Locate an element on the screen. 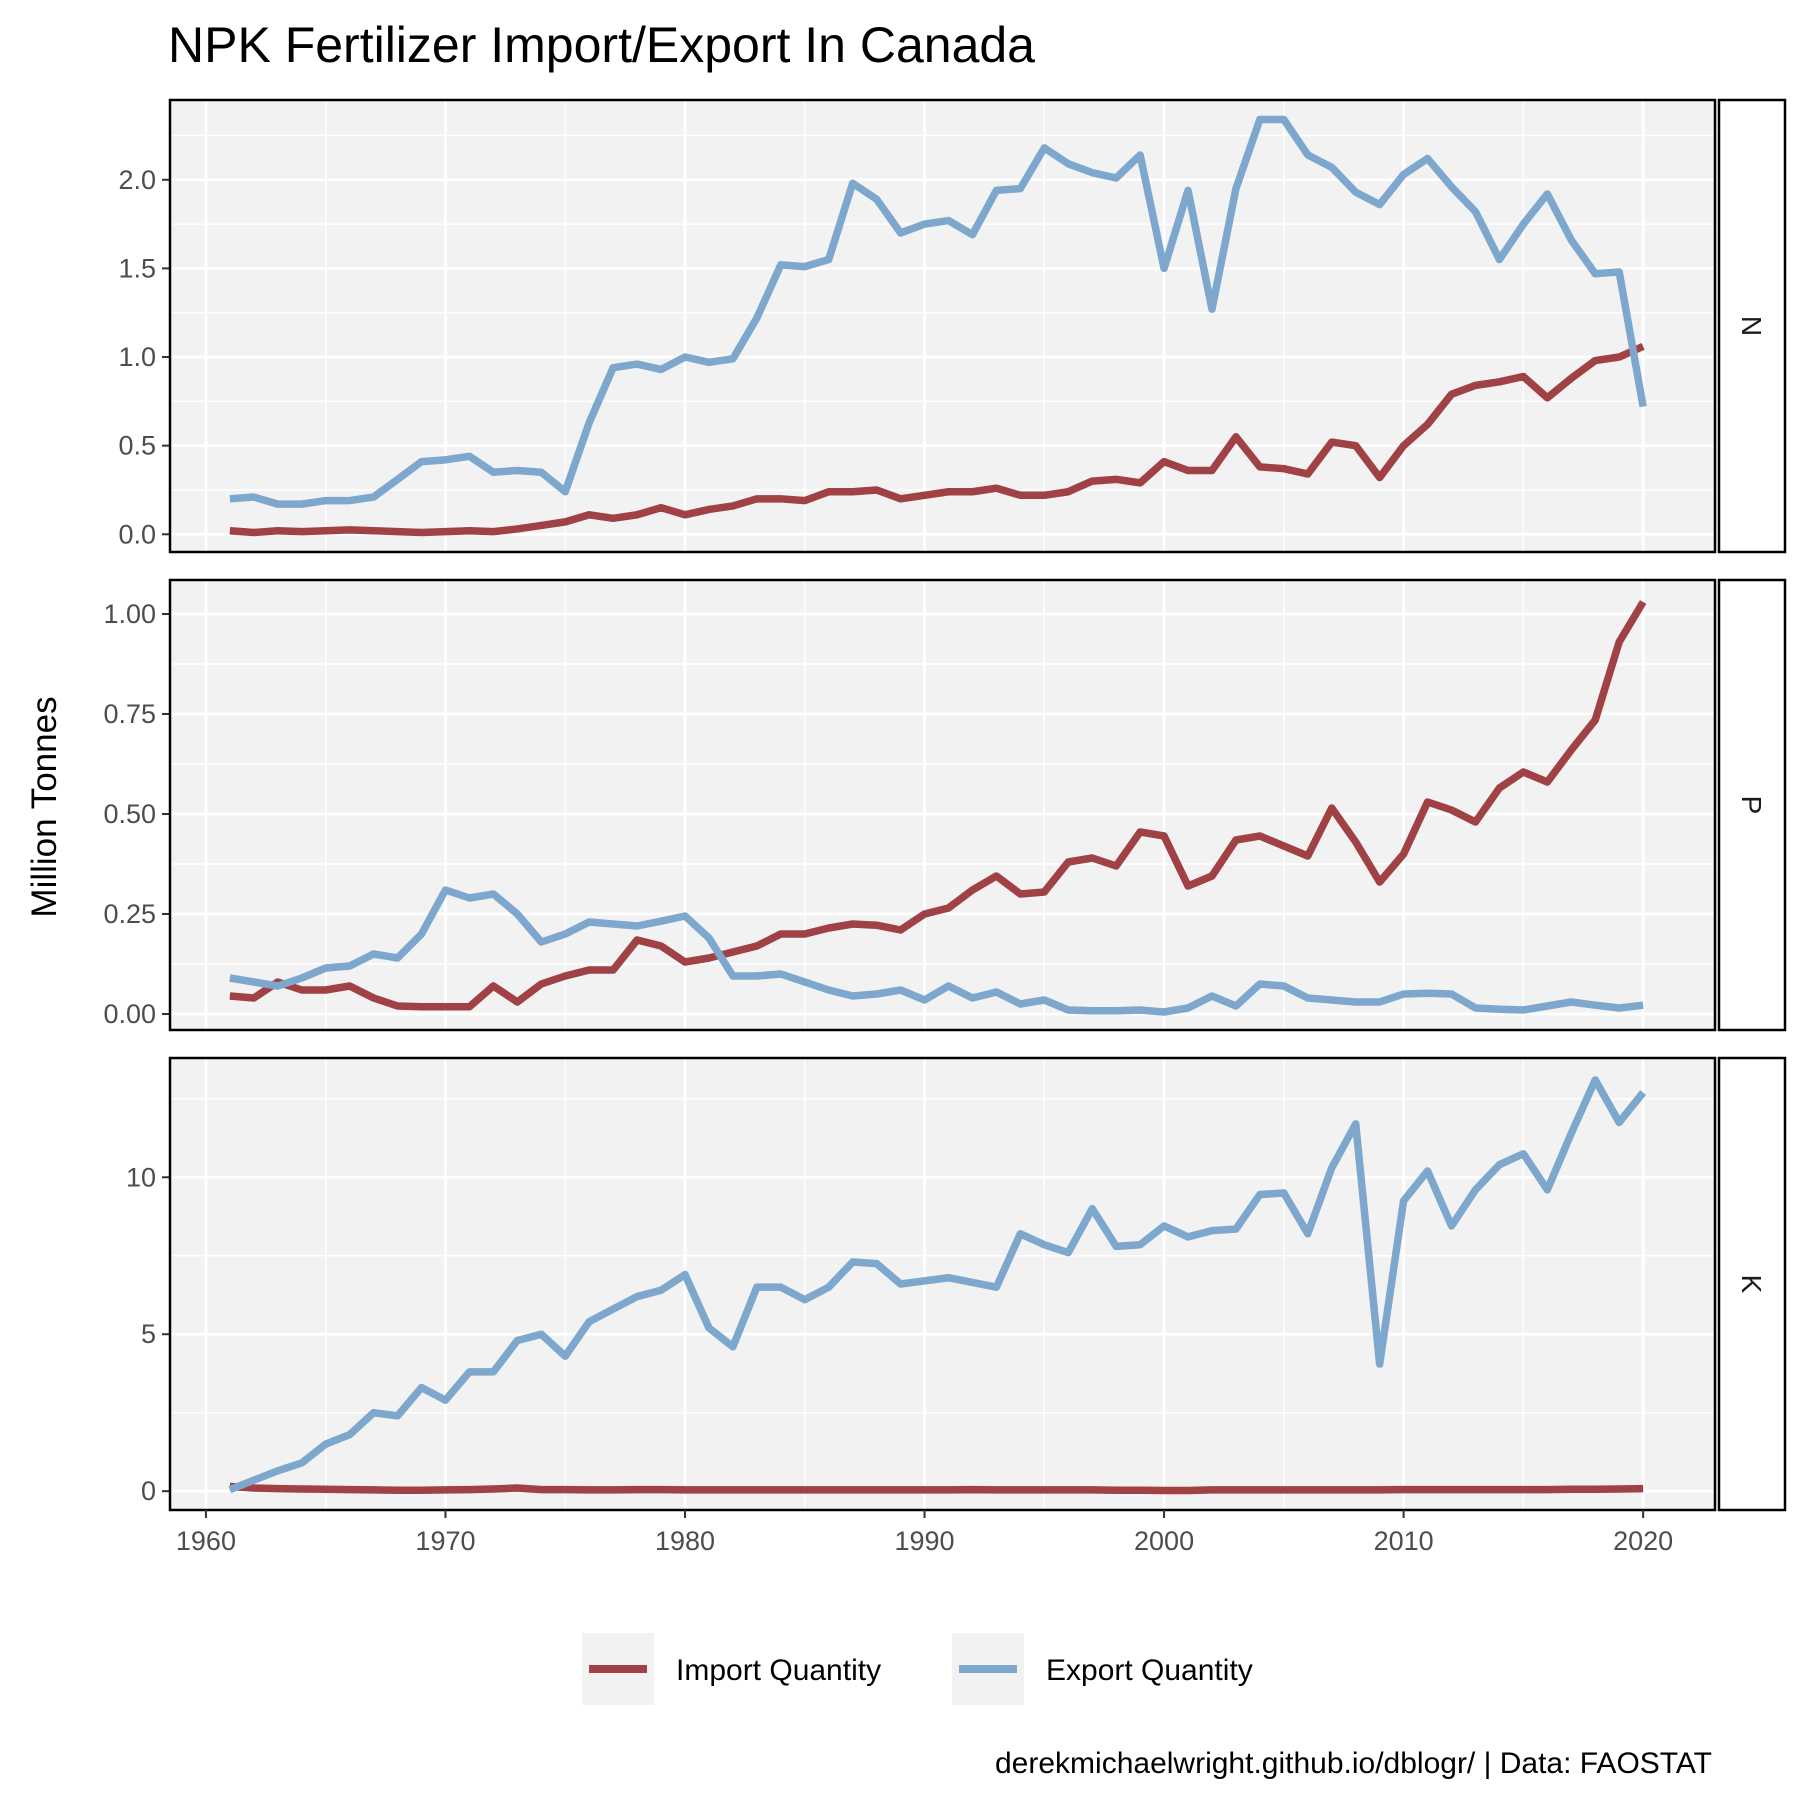  legend-label: Export Quantity is located at coordinates (1149, 1670).